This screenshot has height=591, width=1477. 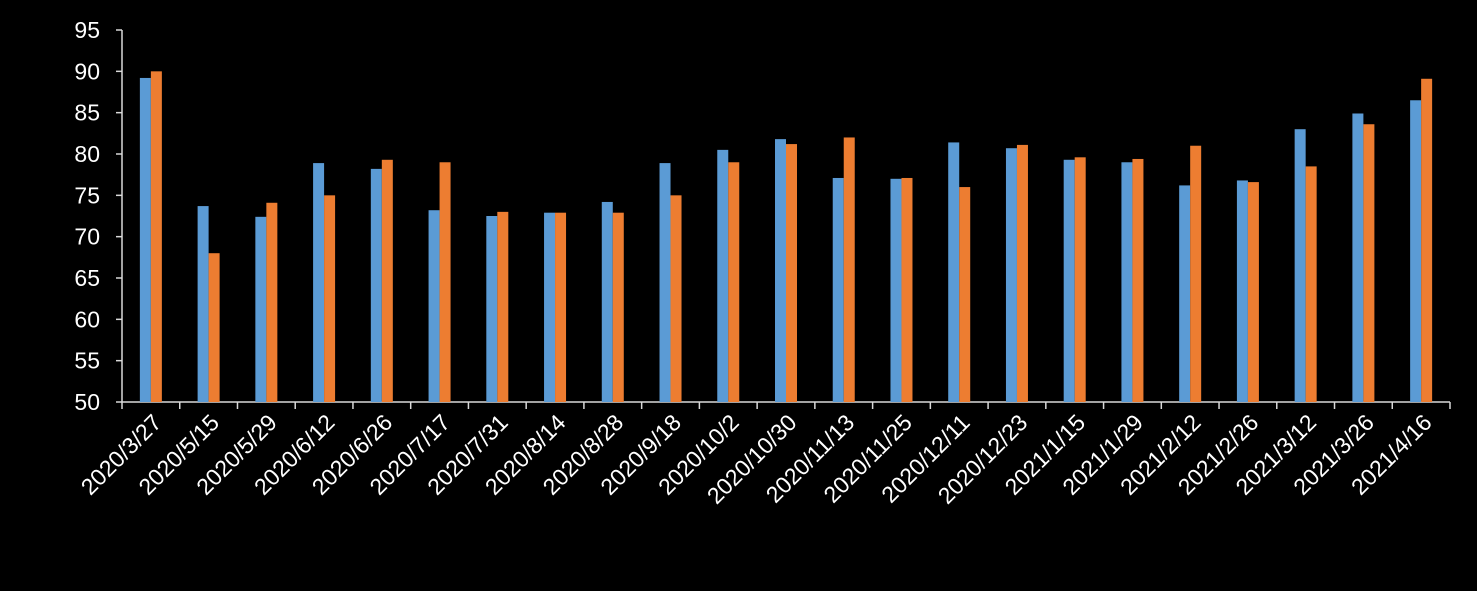 I want to click on y-tick-label: 85, so click(x=87, y=113).